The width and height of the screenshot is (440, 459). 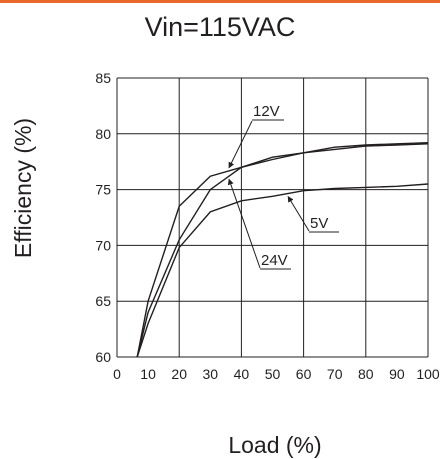 What do you see at coordinates (103, 190) in the screenshot?
I see `y-tick-label: 75` at bounding box center [103, 190].